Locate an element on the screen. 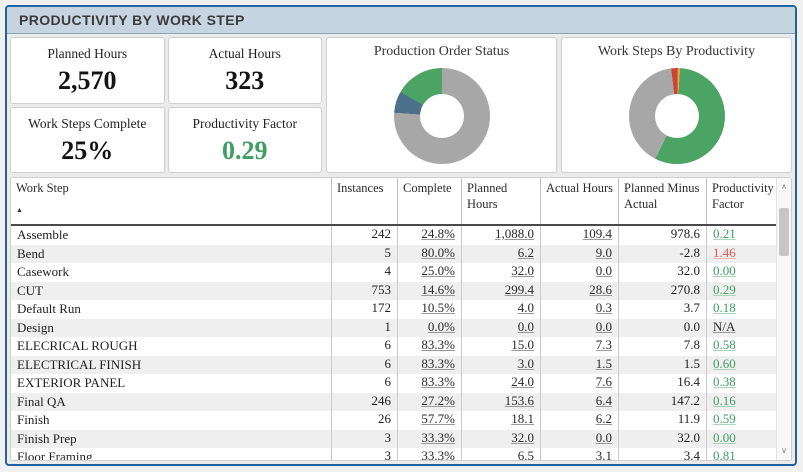 The image size is (803, 472). scrollbar-thumb is located at coordinates (784, 232).